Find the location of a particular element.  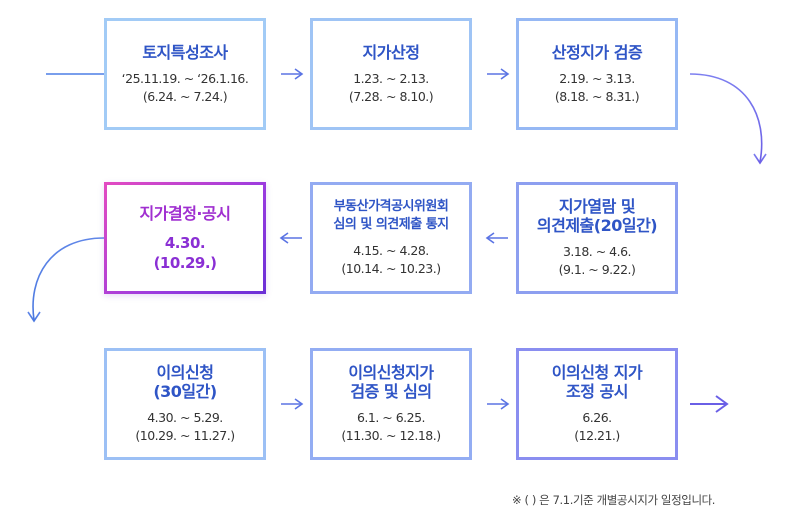

step-dates: 4.30. (10.29.) is located at coordinates (185, 252).